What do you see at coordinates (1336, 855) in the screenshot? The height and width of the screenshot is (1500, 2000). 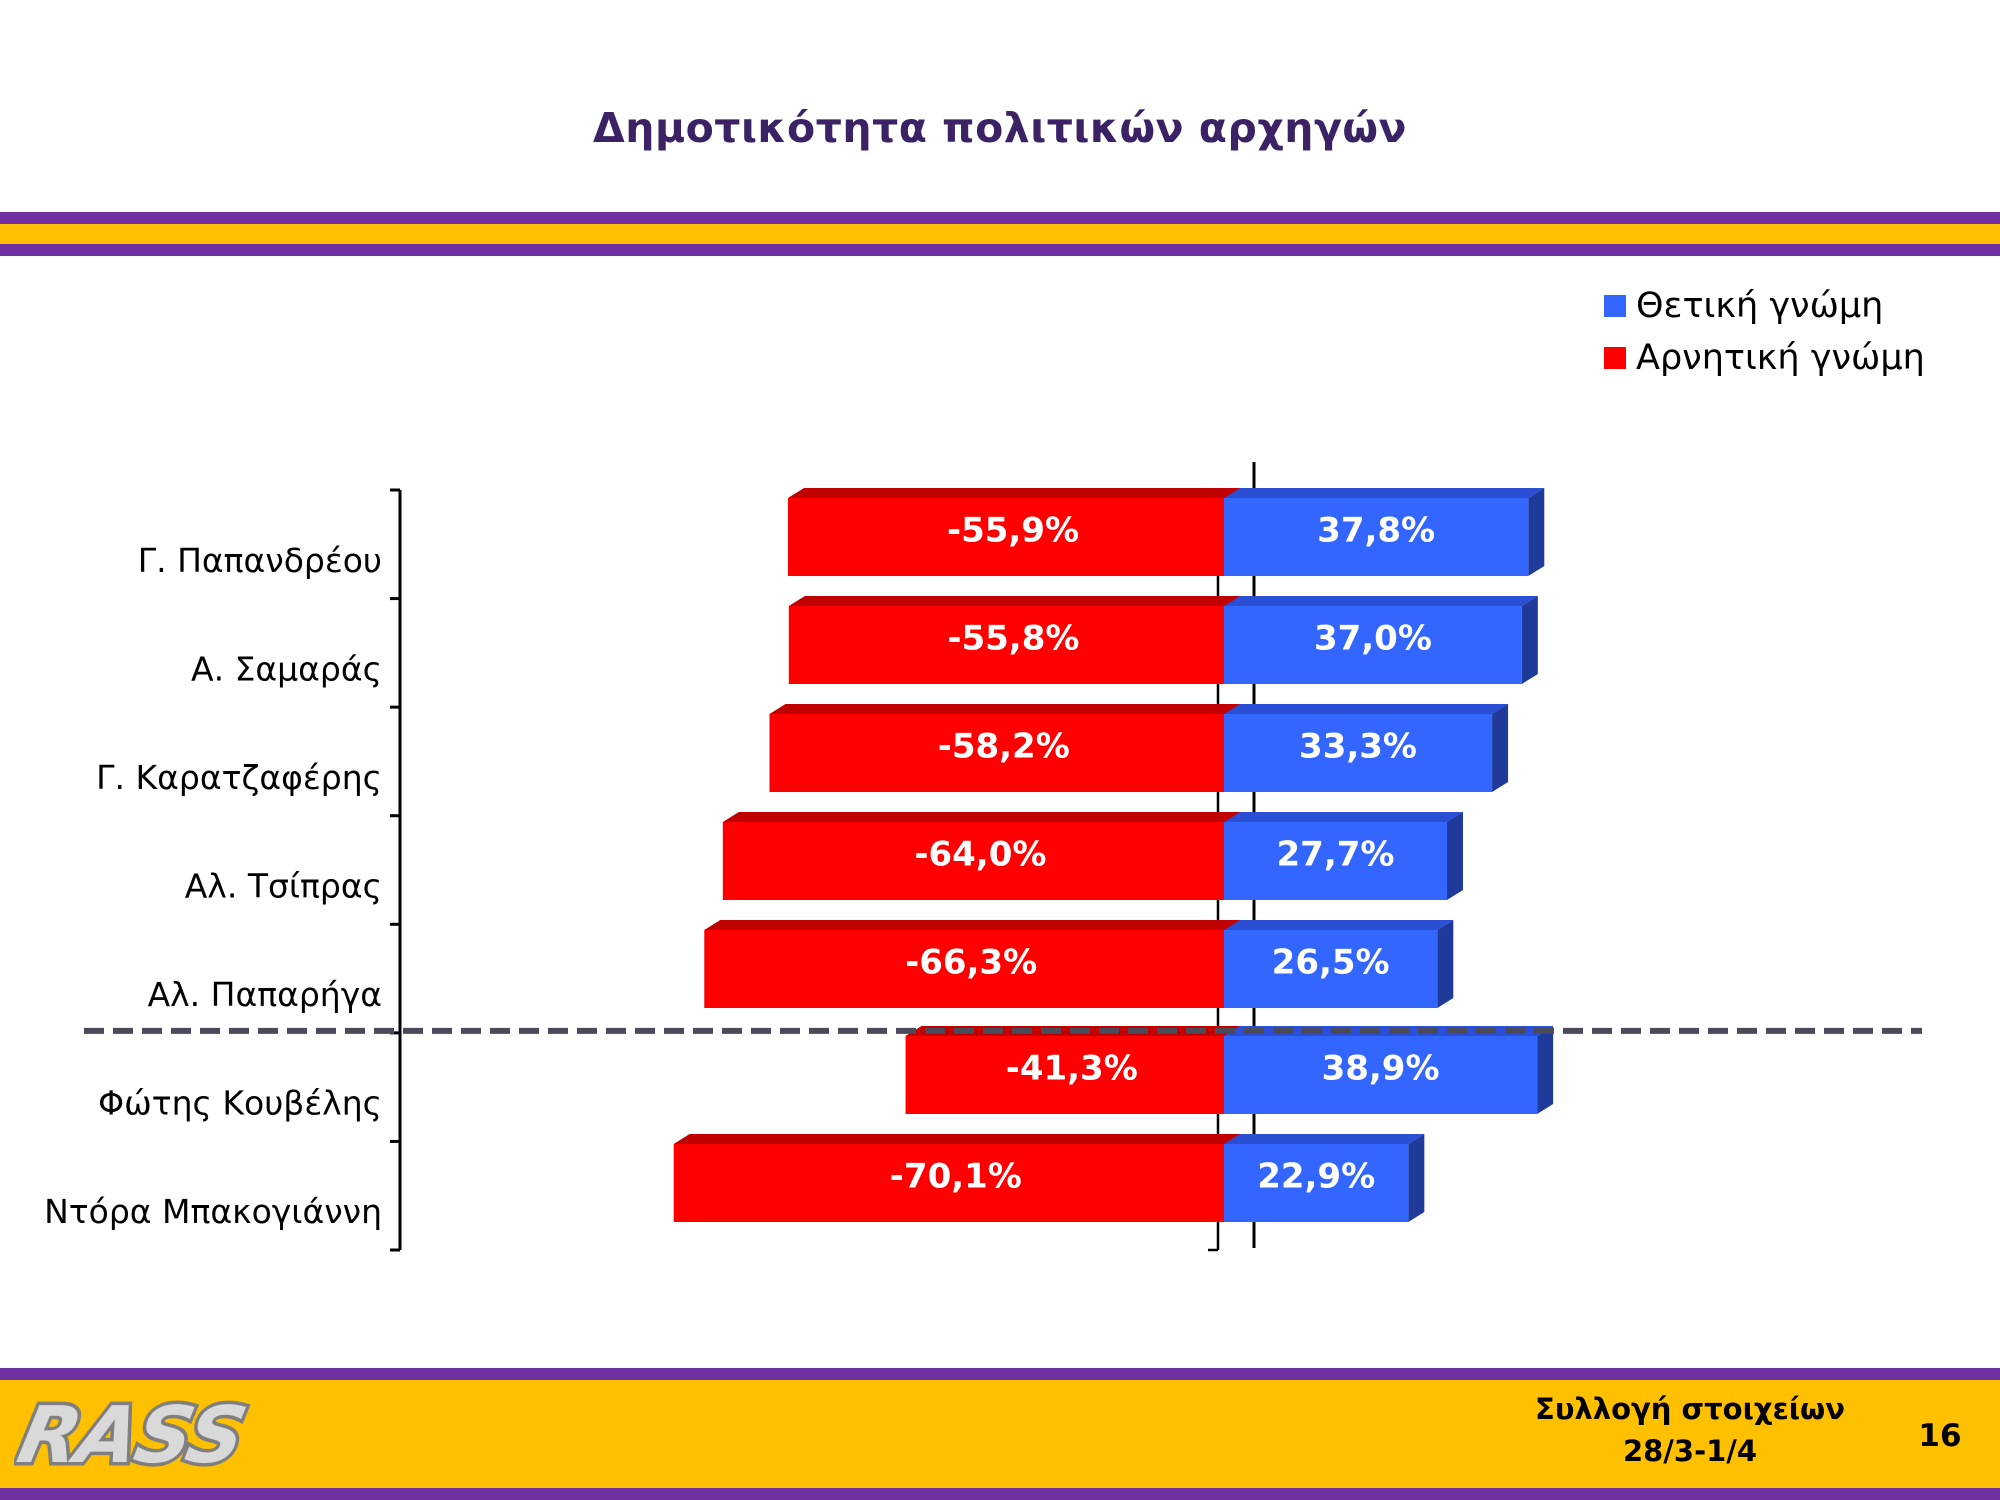 I see `data-label-positive: 27,7%` at bounding box center [1336, 855].